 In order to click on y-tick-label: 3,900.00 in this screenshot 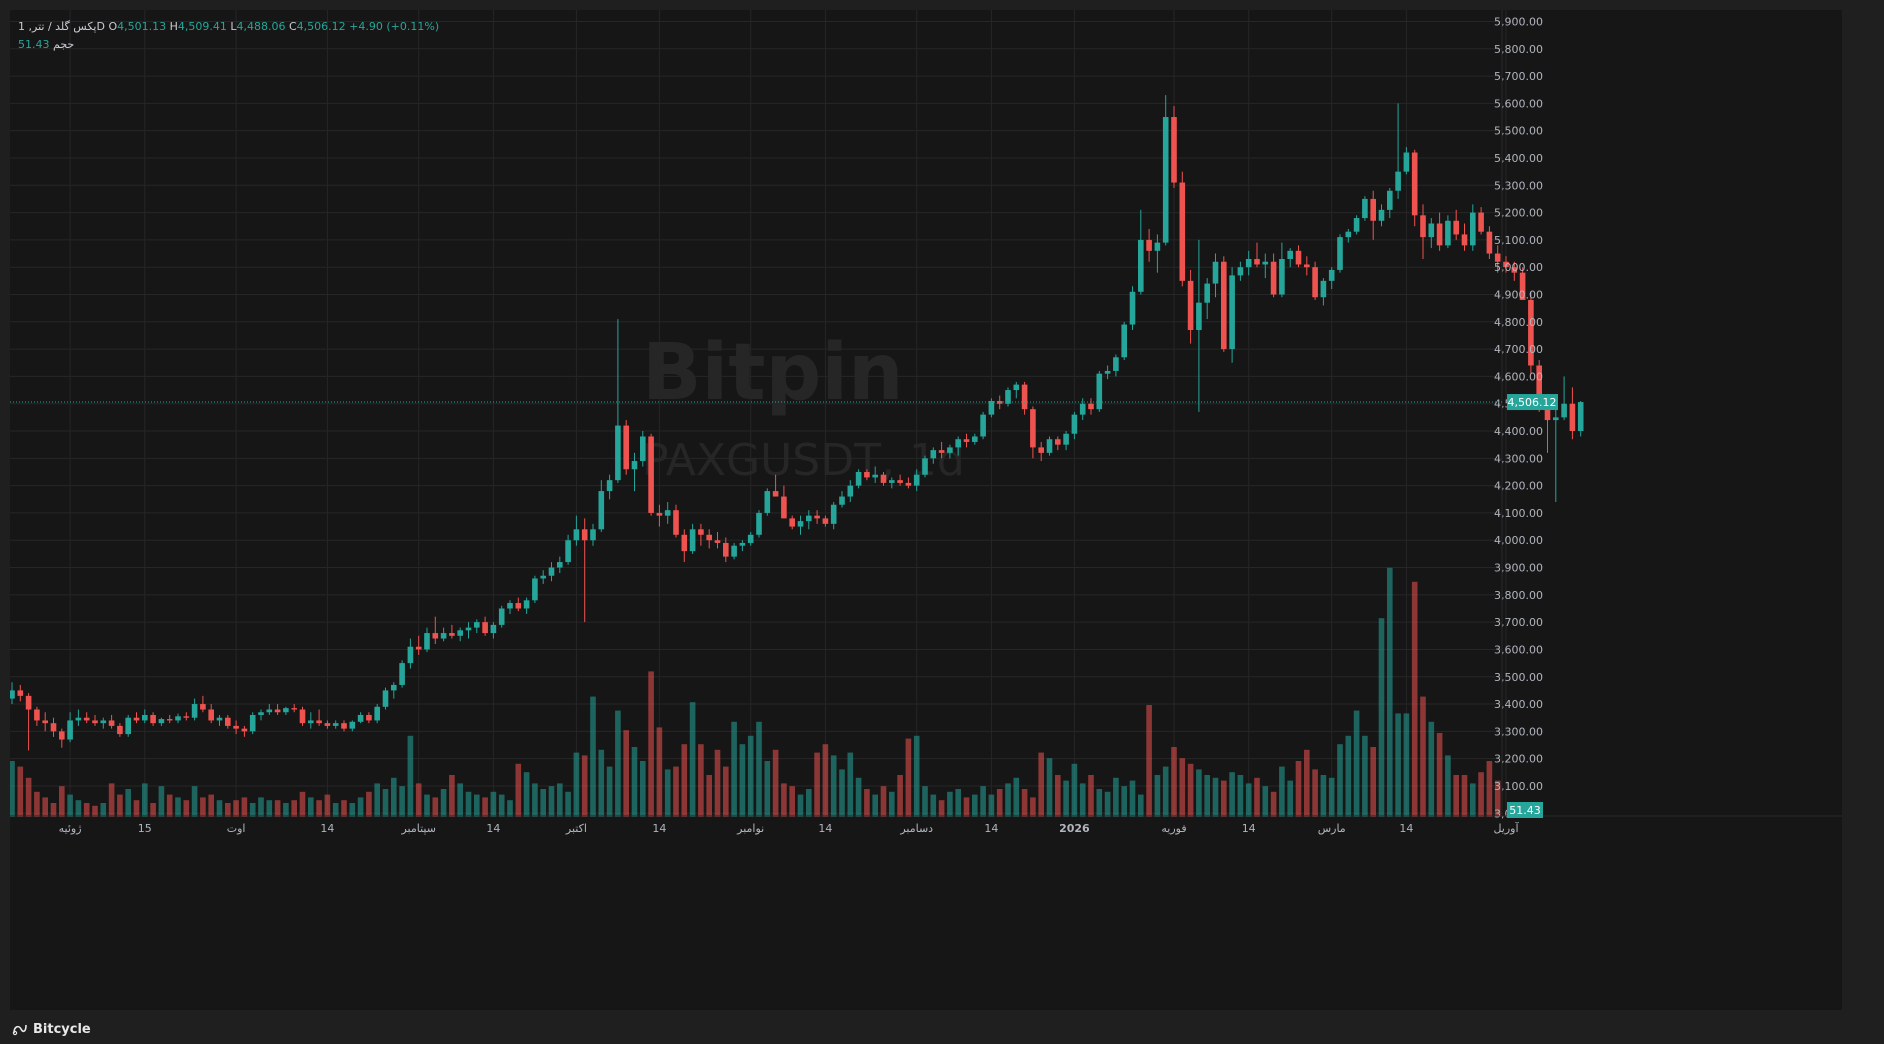, I will do `click(1518, 568)`.